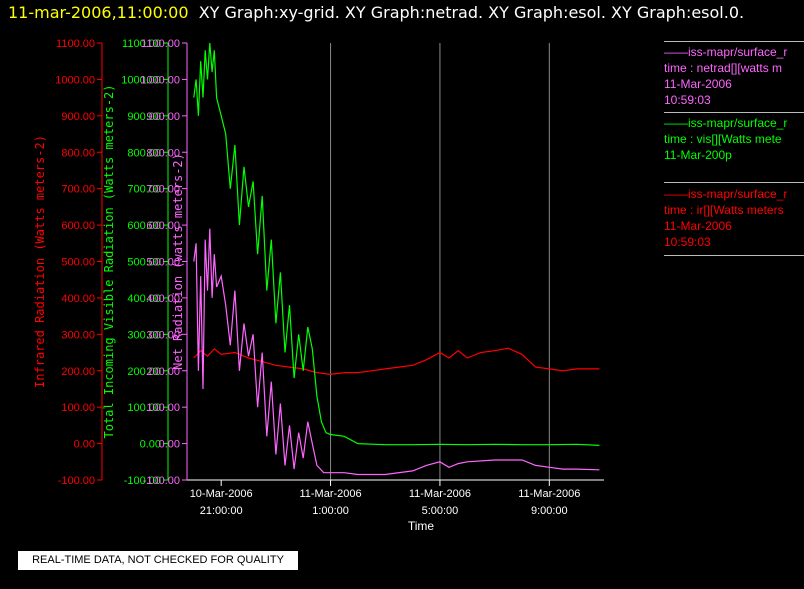  What do you see at coordinates (163, 117) in the screenshot?
I see `y-tick-label-netrad: 900.00` at bounding box center [163, 117].